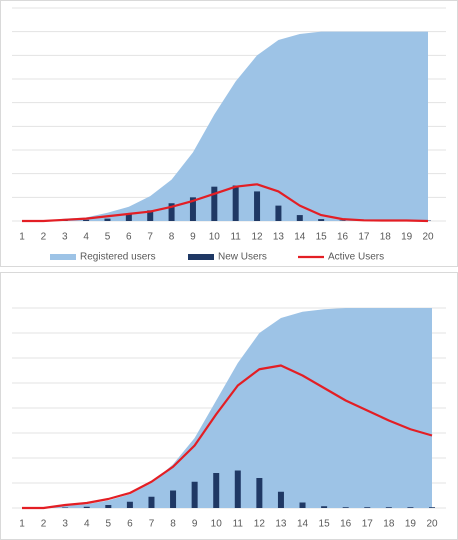  Describe the element at coordinates (225, 203) in the screenshot. I see `line` at that location.